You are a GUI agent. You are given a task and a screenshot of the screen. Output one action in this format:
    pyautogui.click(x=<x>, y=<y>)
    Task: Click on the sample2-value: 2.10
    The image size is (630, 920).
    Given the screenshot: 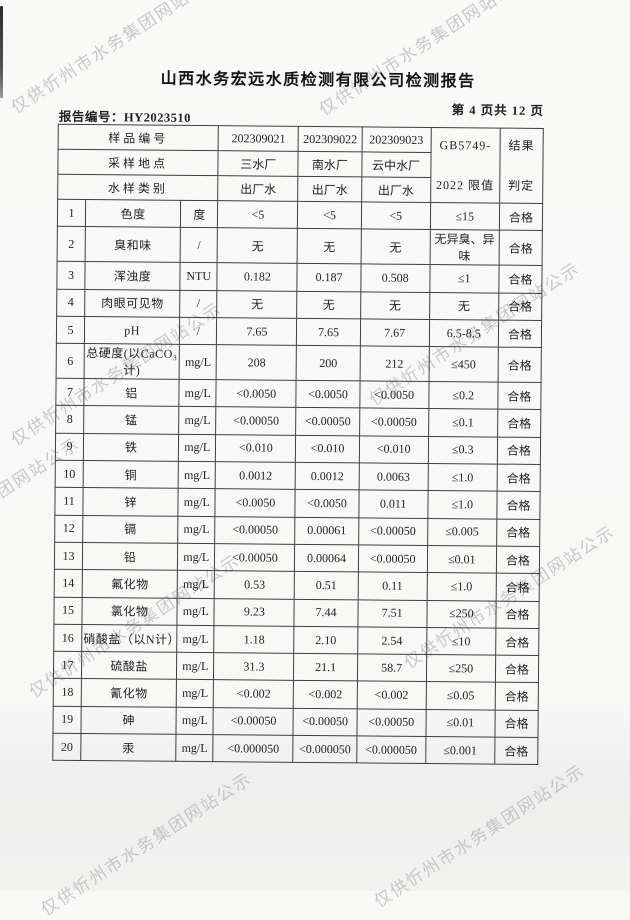 What is the action you would take?
    pyautogui.click(x=326, y=640)
    